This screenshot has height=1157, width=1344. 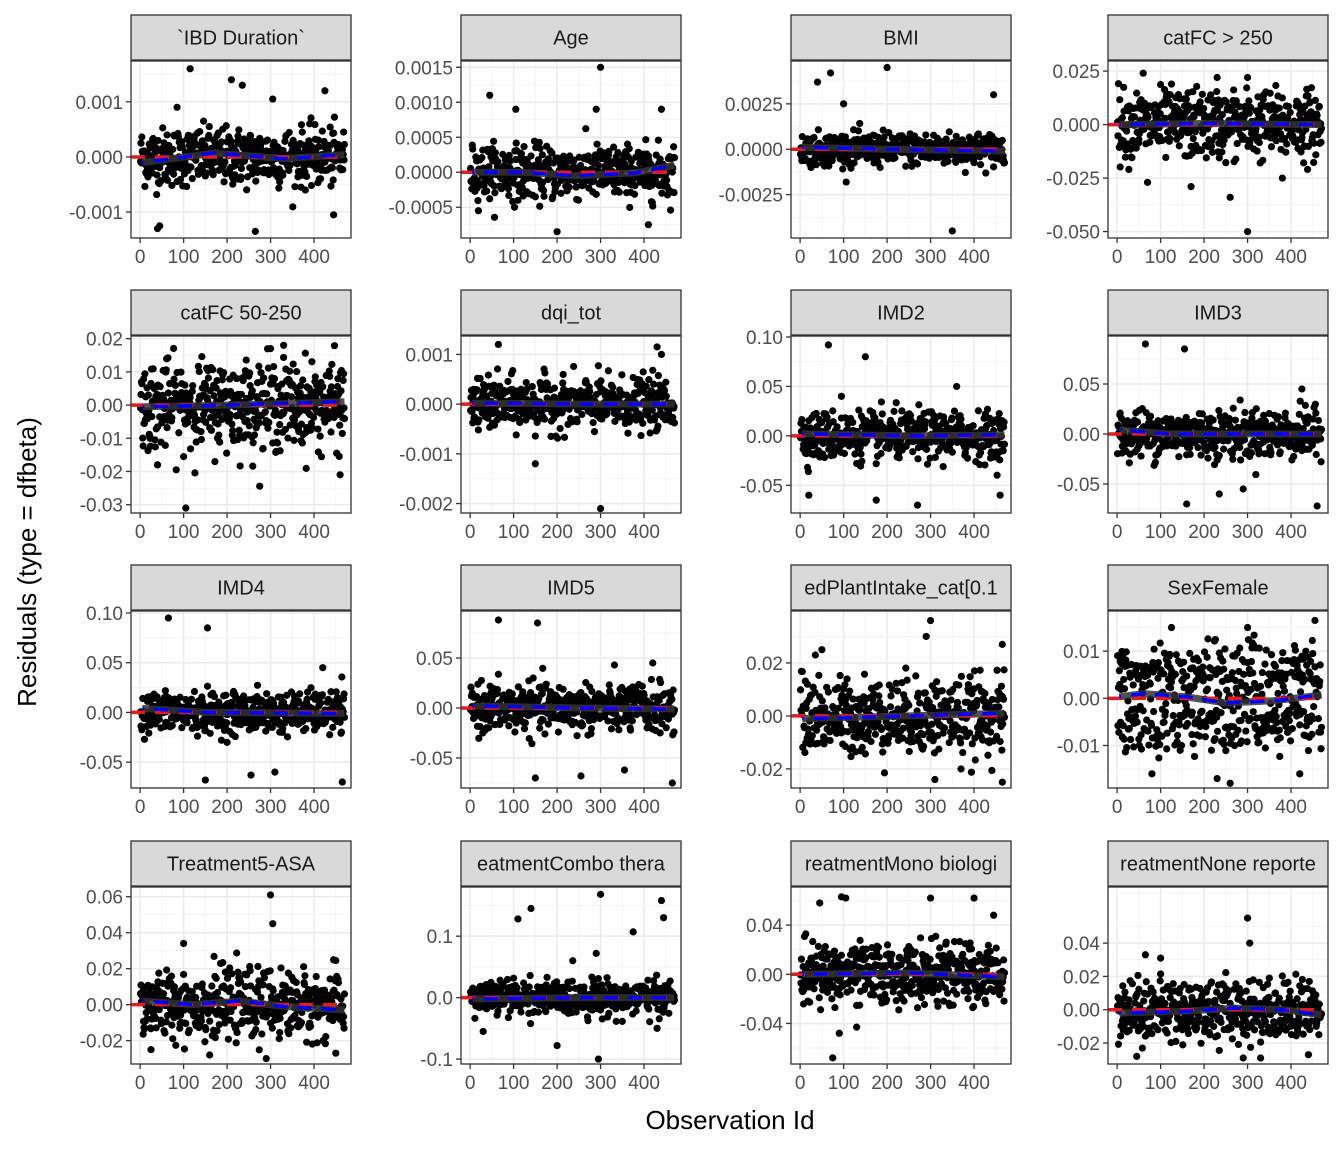 I want to click on y-tick-label: 0.0000, so click(x=754, y=150).